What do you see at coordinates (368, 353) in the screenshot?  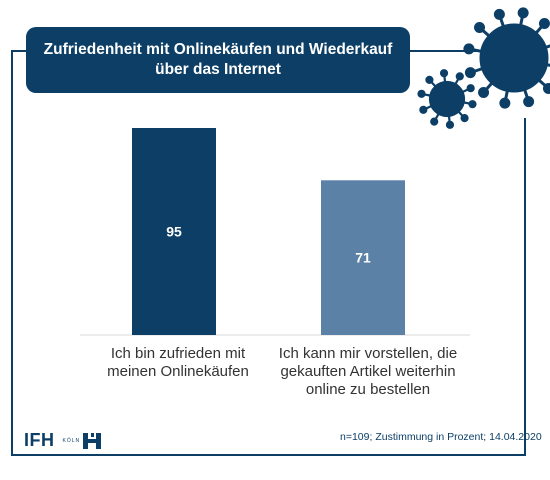 I see `category-label-line: Ich kann mir vorstellen, die` at bounding box center [368, 353].